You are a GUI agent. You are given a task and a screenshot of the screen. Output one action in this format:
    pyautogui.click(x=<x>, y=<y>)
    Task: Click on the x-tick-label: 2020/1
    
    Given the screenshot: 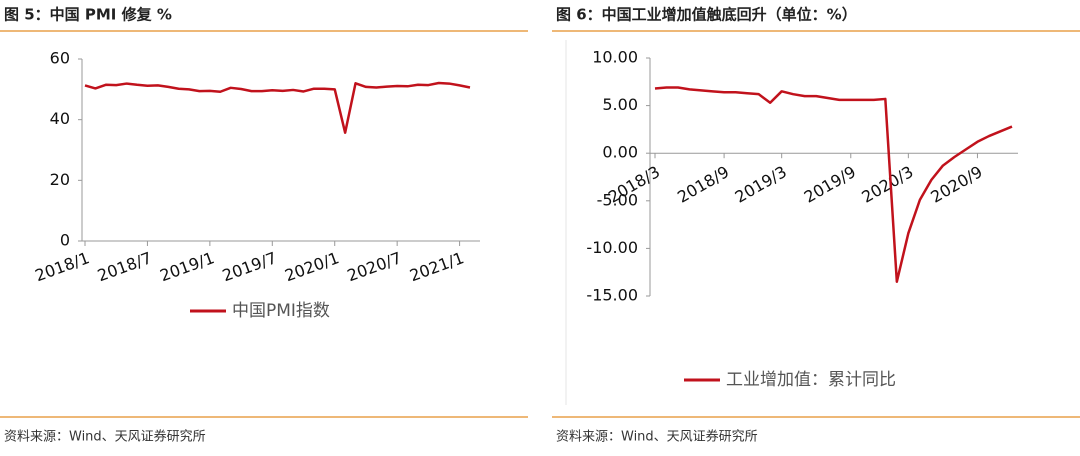 What is the action you would take?
    pyautogui.click(x=311, y=266)
    